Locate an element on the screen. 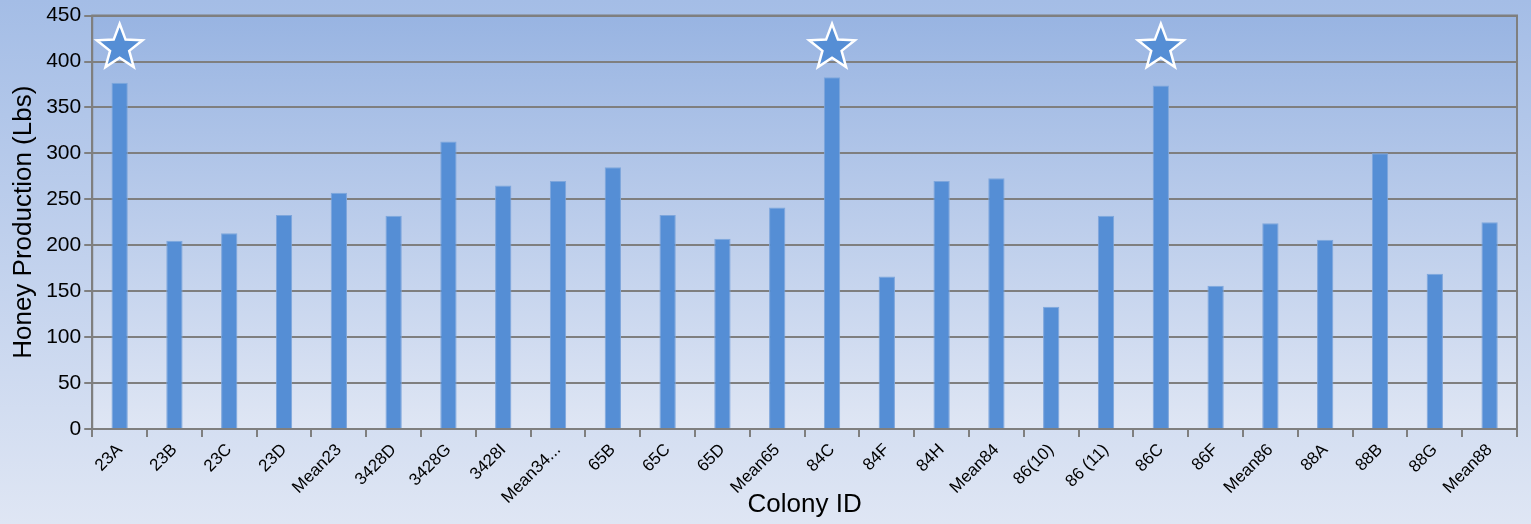  y-tick-label: 0 is located at coordinates (75, 427).